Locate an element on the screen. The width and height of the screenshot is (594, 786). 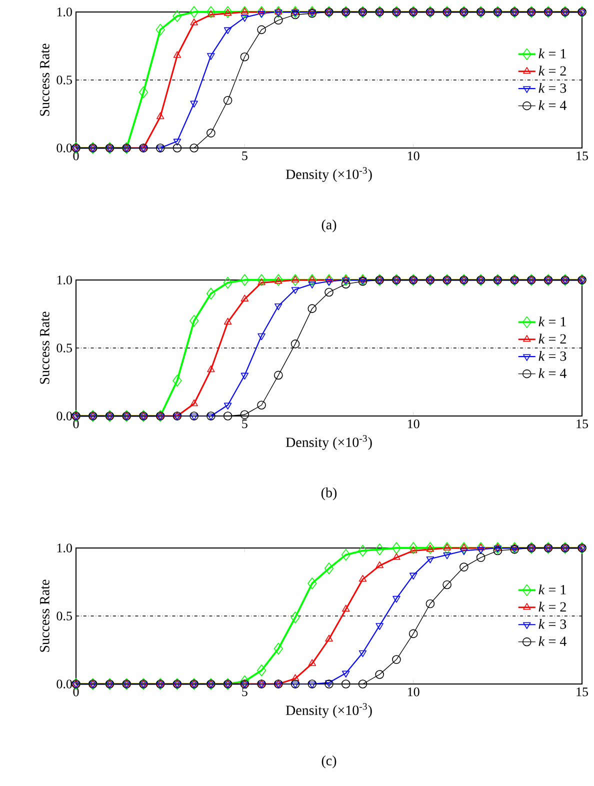
text: (c) is located at coordinates (329, 762).